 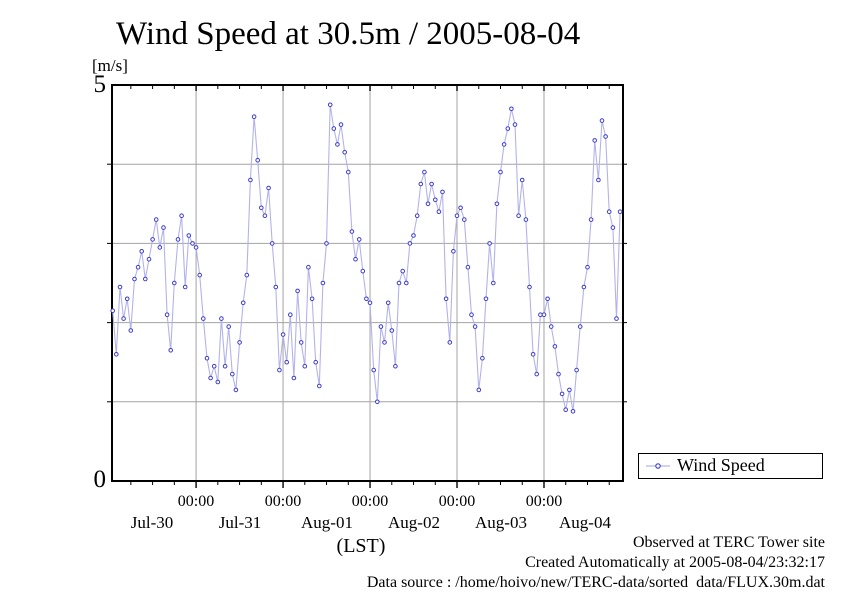 I want to click on y-axis-unit-label: [m/s], so click(x=110, y=65).